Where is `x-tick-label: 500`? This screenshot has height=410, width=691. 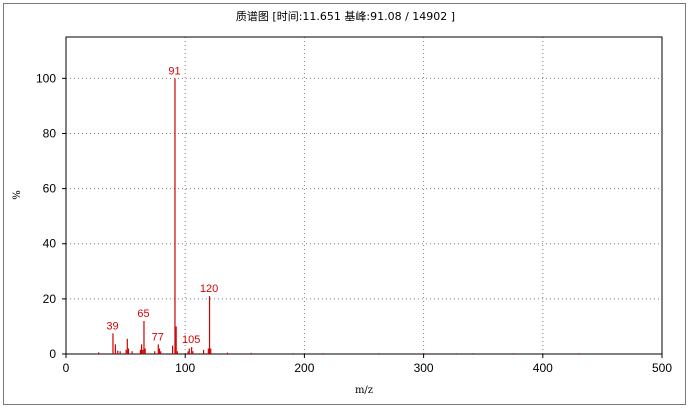
x-tick-label: 500 is located at coordinates (662, 368).